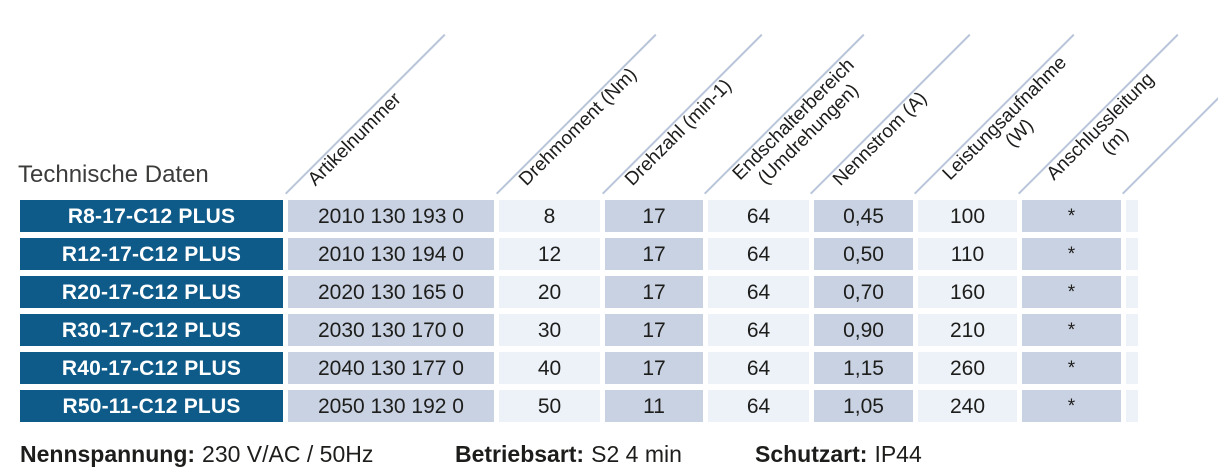 The width and height of the screenshot is (1218, 476). I want to click on drehmoment-cell: 30, so click(549, 330).